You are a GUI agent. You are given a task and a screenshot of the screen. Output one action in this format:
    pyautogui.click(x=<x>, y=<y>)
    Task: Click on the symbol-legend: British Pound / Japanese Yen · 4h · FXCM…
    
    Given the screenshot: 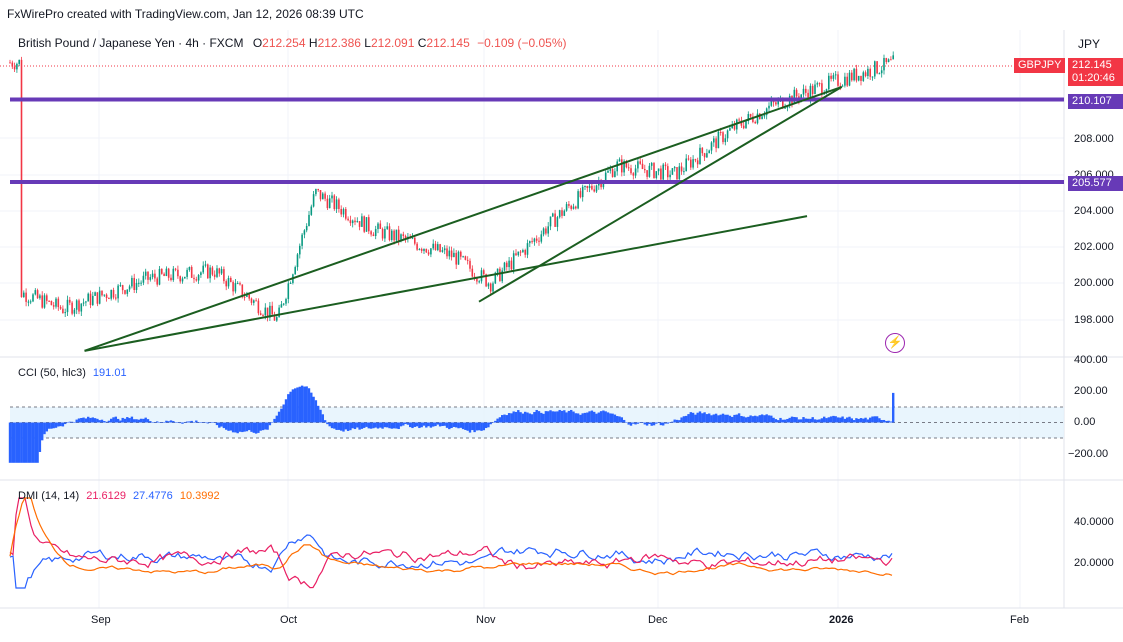 What is the action you would take?
    pyautogui.click(x=292, y=43)
    